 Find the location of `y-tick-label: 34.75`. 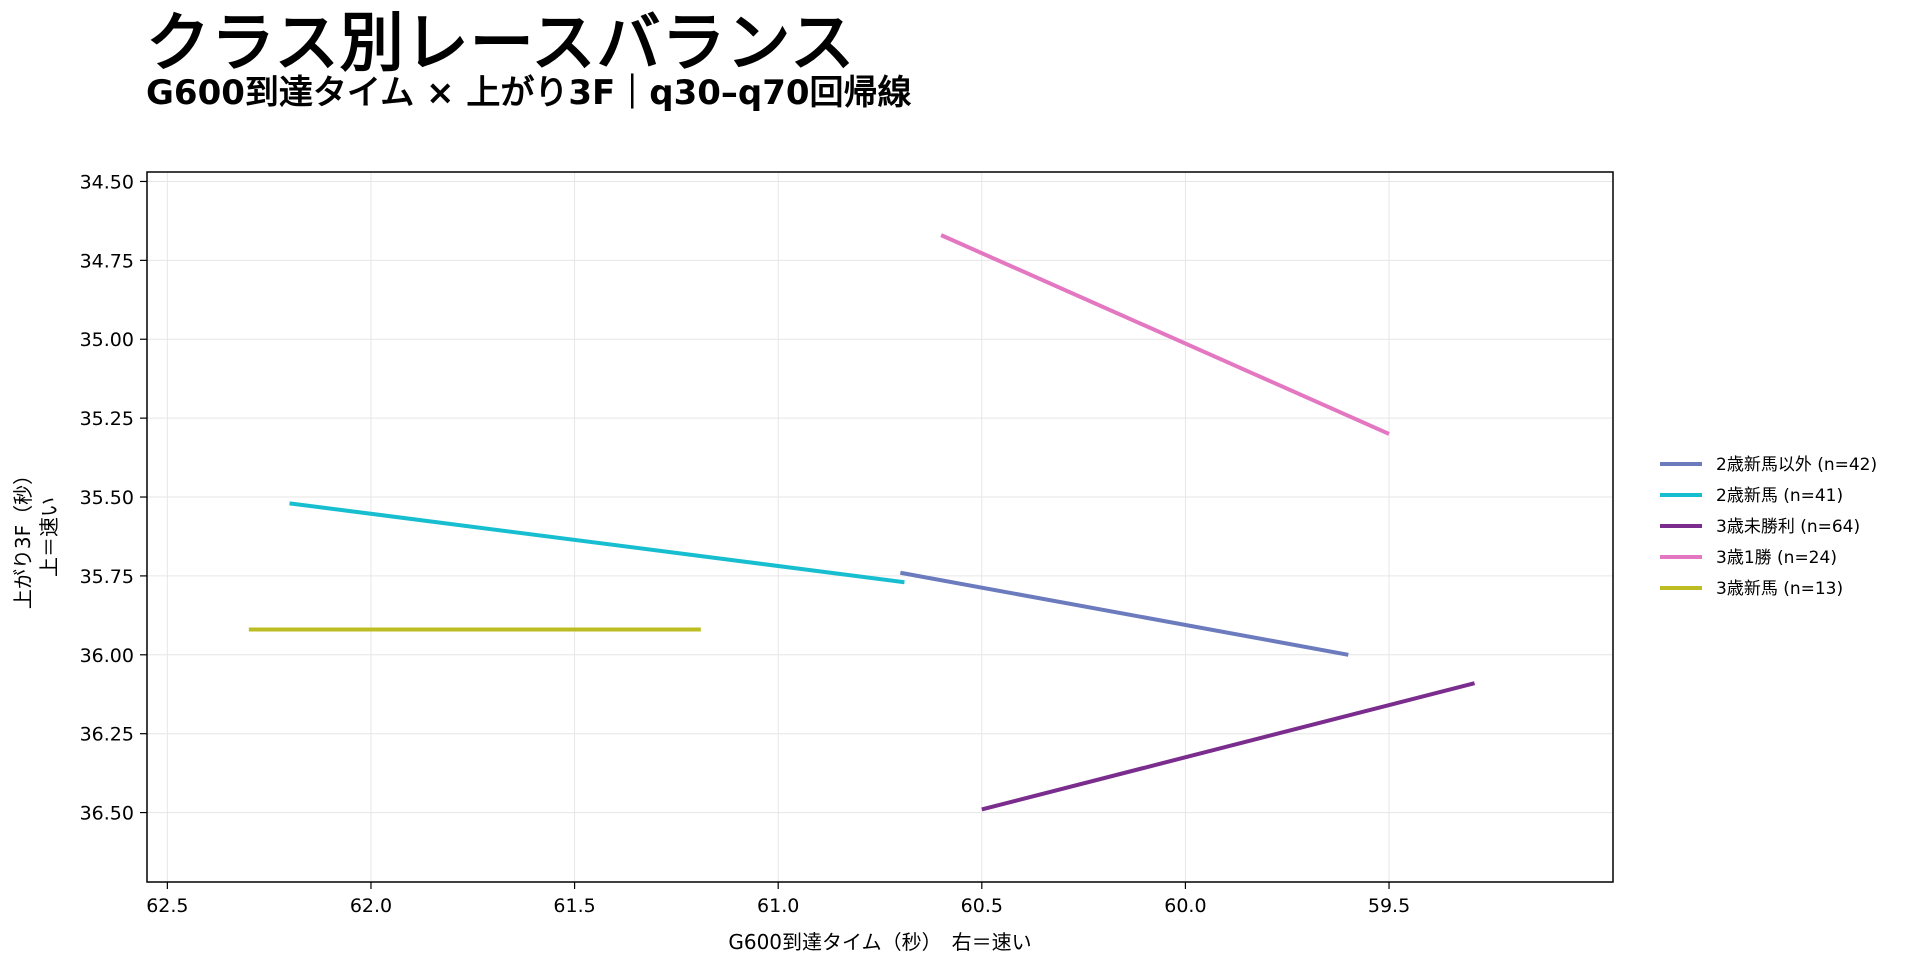

y-tick-label: 34.75 is located at coordinates (107, 261).